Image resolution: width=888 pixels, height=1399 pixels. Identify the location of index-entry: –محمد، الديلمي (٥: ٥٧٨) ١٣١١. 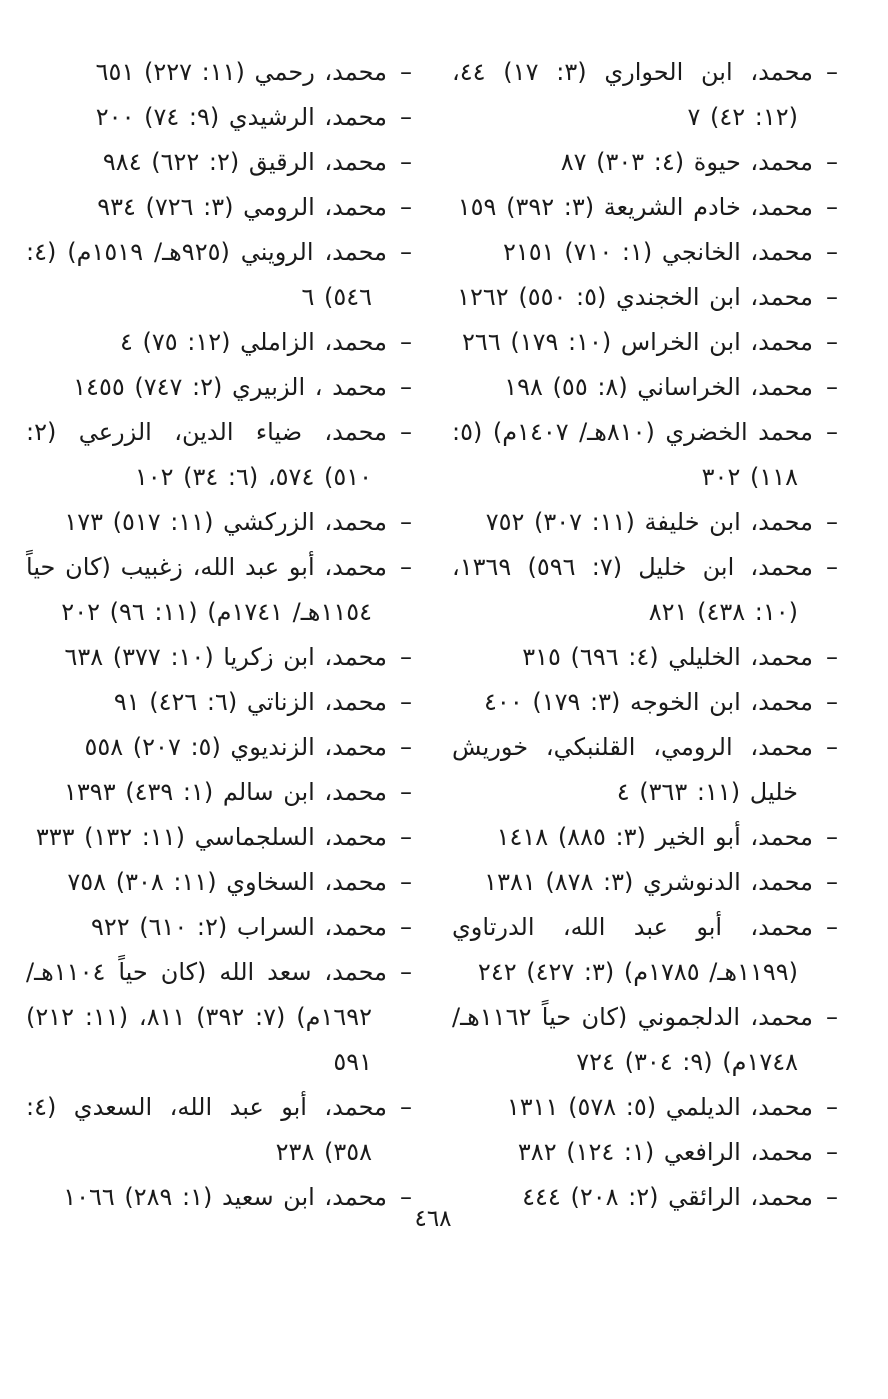
(645, 1107).